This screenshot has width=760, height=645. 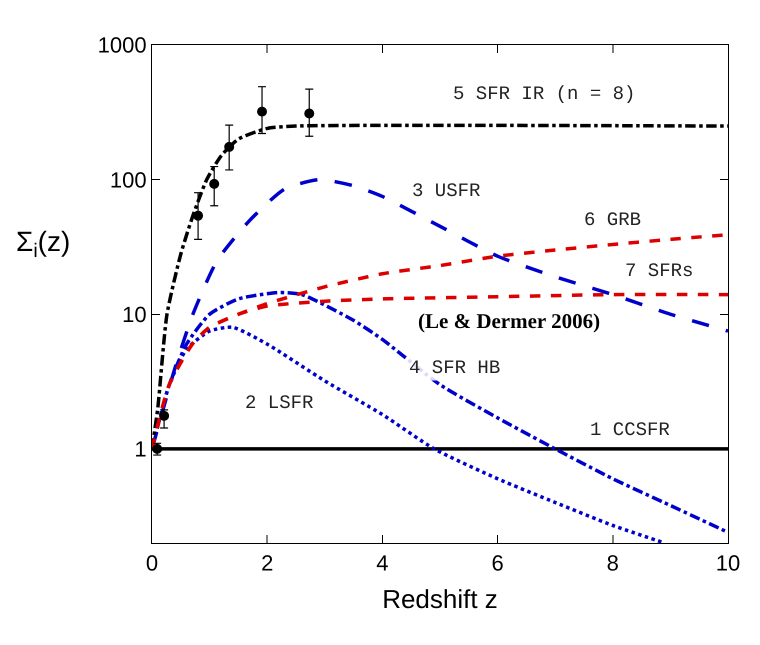 What do you see at coordinates (134, 314) in the screenshot?
I see `y-tick-label: 10` at bounding box center [134, 314].